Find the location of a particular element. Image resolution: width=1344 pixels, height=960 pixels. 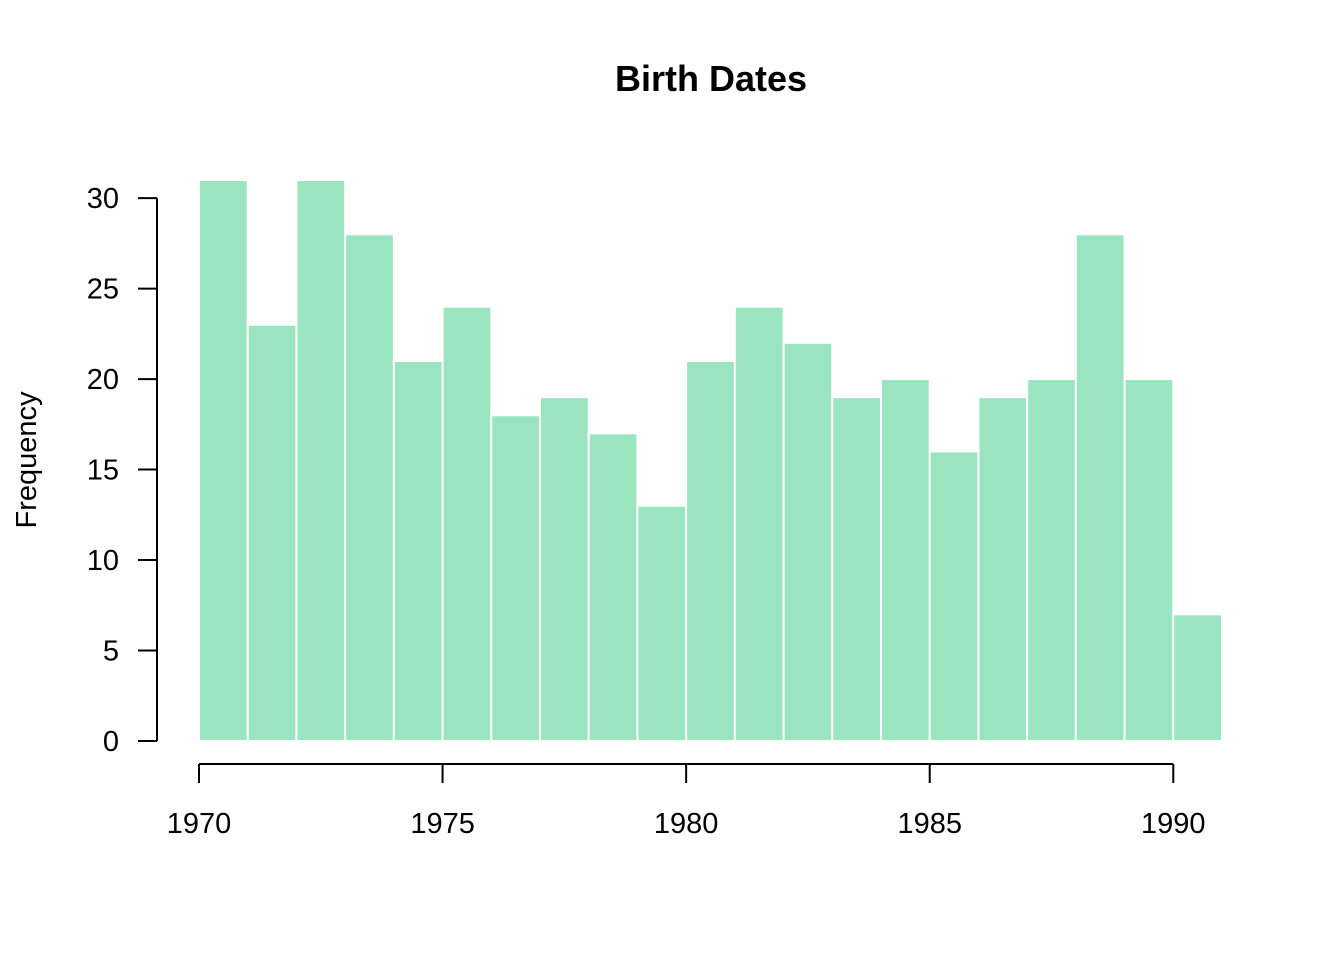

y-tick-label: 10 is located at coordinates (103, 561).